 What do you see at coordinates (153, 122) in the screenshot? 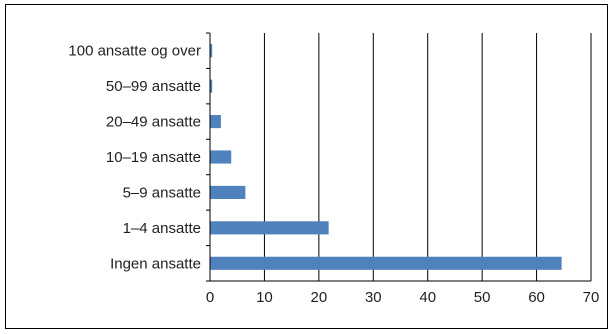
I see `category-label-2: 20–49 ansatte` at bounding box center [153, 122].